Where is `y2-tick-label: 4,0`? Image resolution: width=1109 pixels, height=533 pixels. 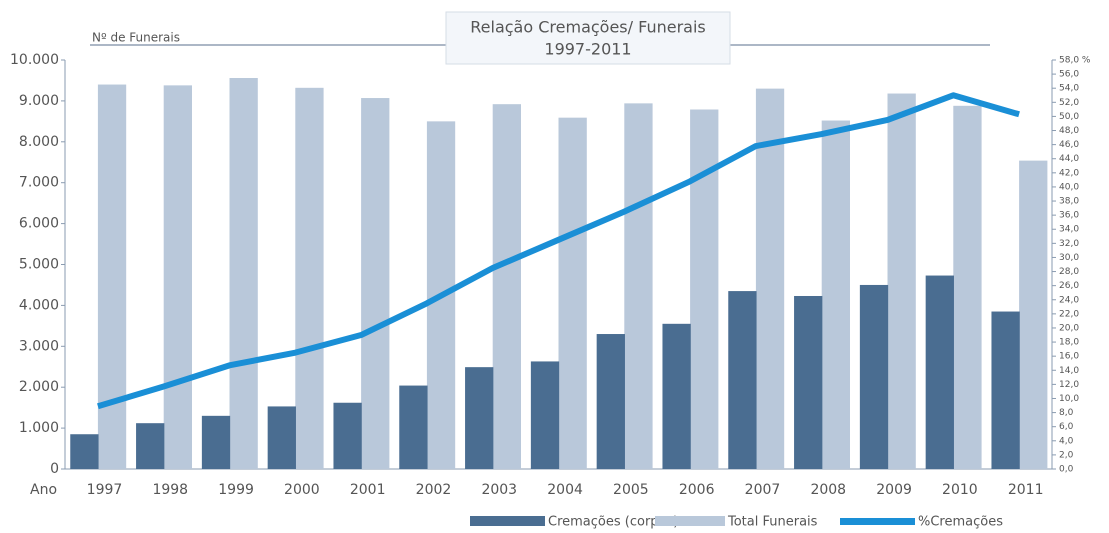
y2-tick-label: 4,0 is located at coordinates (1066, 441).